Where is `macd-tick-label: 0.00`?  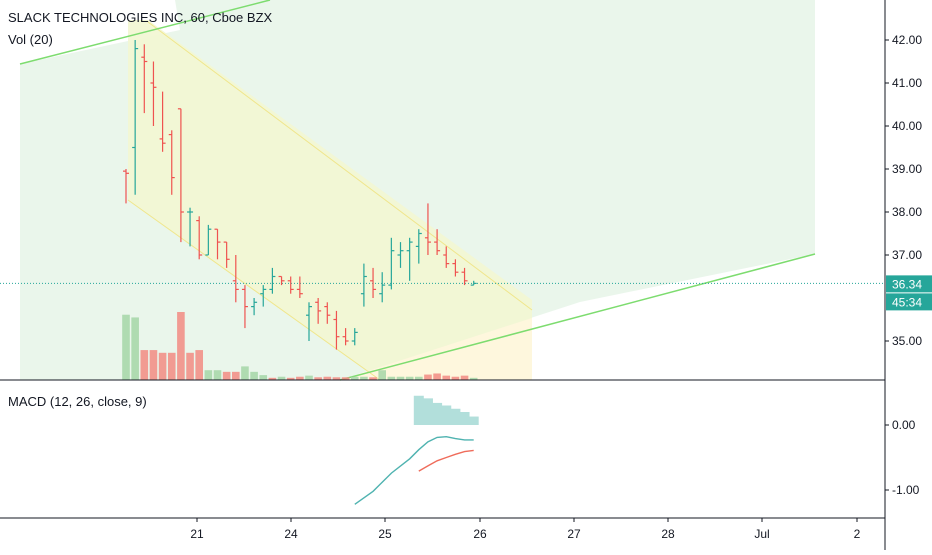
macd-tick-label: 0.00 is located at coordinates (904, 425).